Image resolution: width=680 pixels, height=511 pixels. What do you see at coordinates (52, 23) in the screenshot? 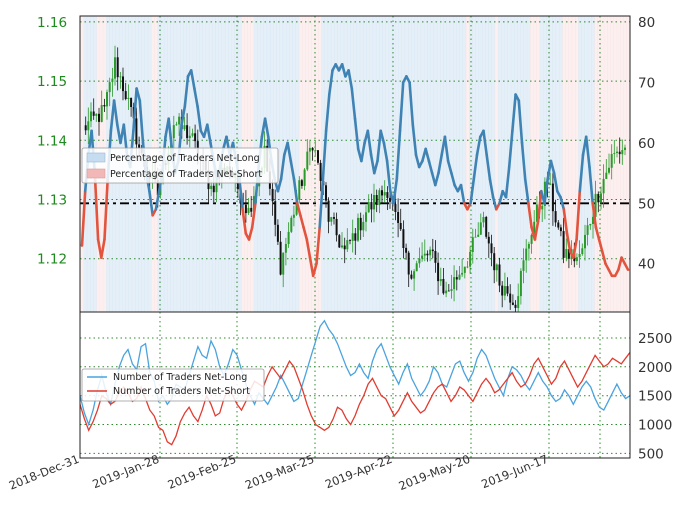
I see `price-tick-label: 1.16` at bounding box center [52, 23].